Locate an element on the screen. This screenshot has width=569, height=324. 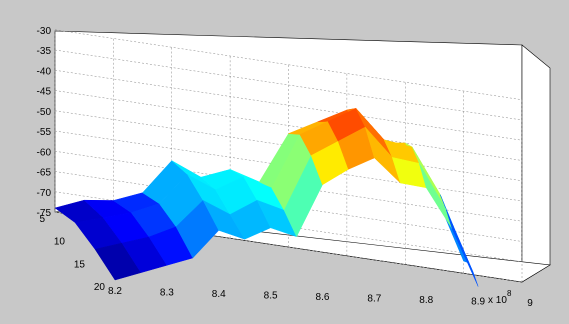
z-tick-label: -55 is located at coordinates (44, 132).